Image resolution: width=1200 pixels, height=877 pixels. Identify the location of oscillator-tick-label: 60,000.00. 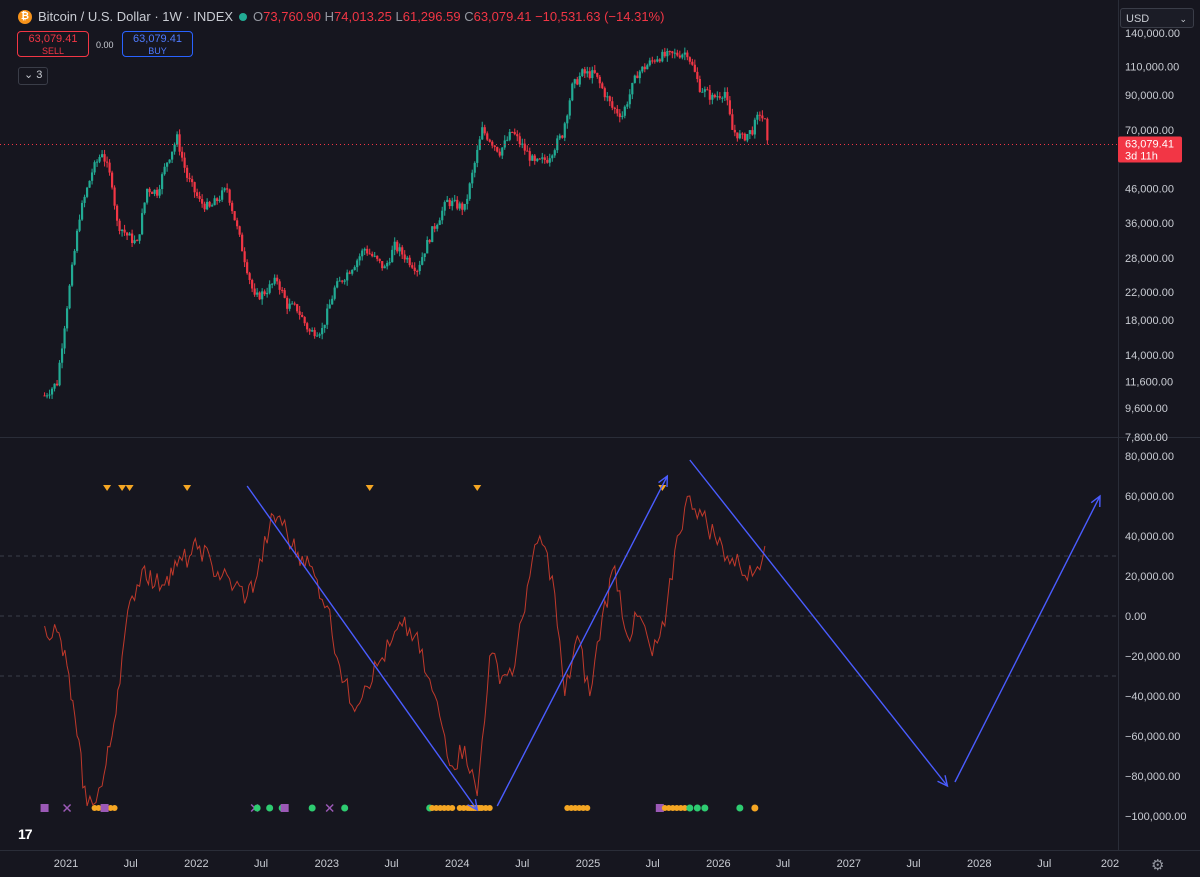
(1149, 497).